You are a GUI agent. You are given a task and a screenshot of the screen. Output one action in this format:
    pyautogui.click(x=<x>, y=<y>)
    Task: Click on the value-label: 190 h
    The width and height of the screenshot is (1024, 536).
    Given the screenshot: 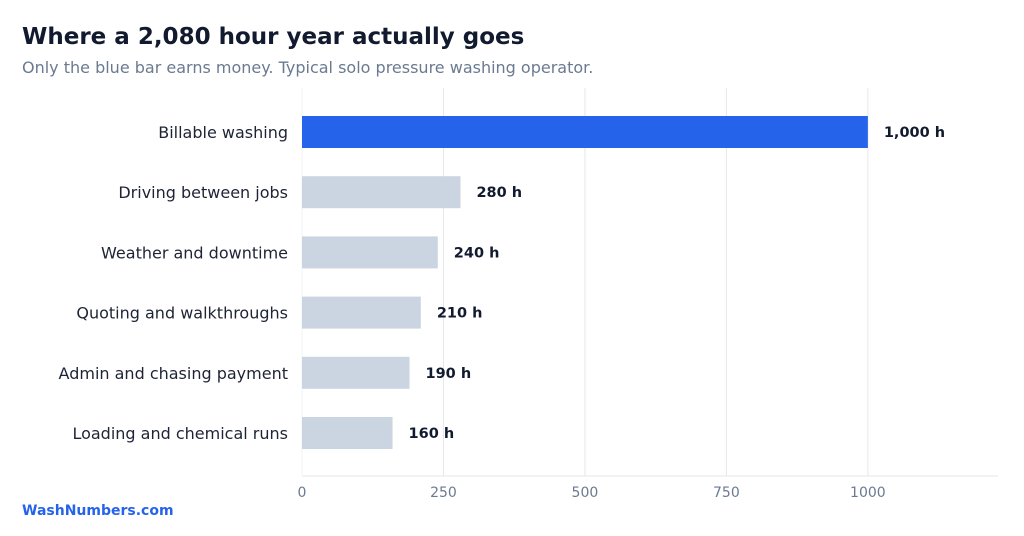 What is the action you would take?
    pyautogui.click(x=449, y=374)
    